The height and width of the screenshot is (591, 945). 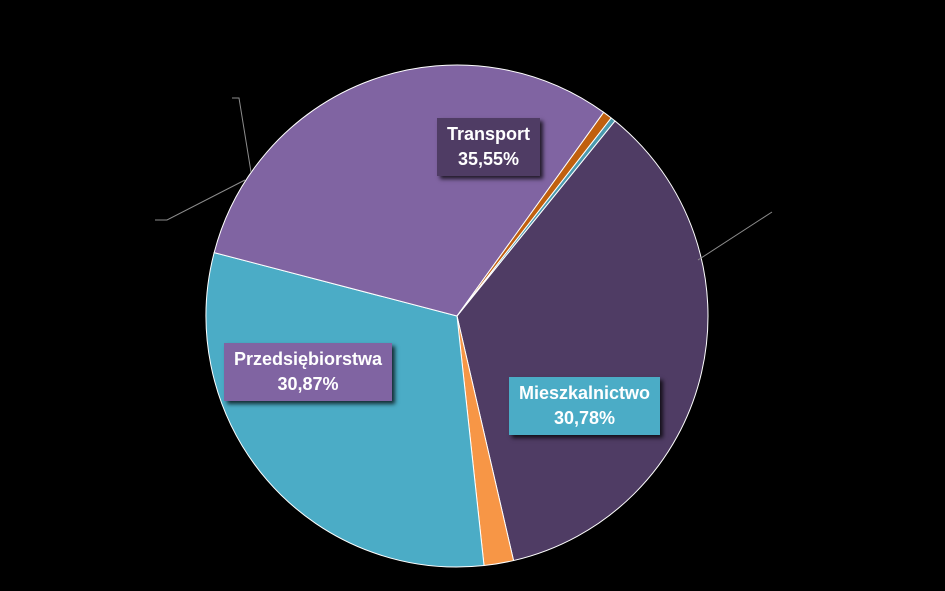 I want to click on data-label-transport: Transport 35,55%, so click(x=489, y=147).